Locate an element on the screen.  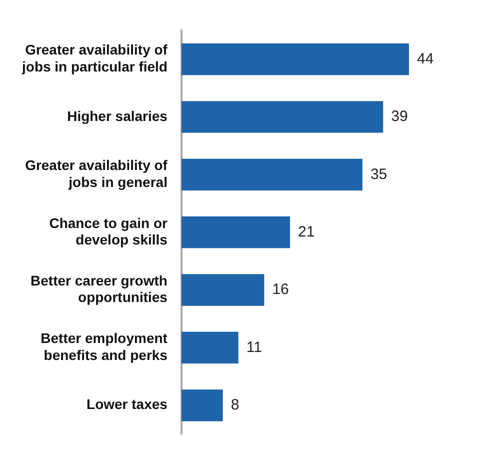
y-tick-label: Chance to gain or develop skills is located at coordinates (108, 231).